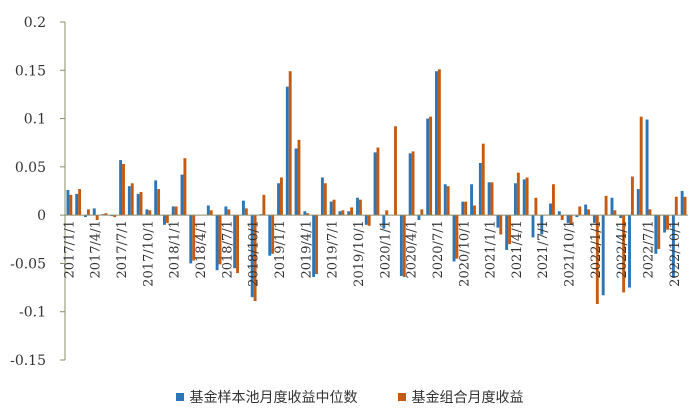 Image resolution: width=699 pixels, height=418 pixels. I want to click on x-tick-label: 2019/1/1, so click(280, 249).